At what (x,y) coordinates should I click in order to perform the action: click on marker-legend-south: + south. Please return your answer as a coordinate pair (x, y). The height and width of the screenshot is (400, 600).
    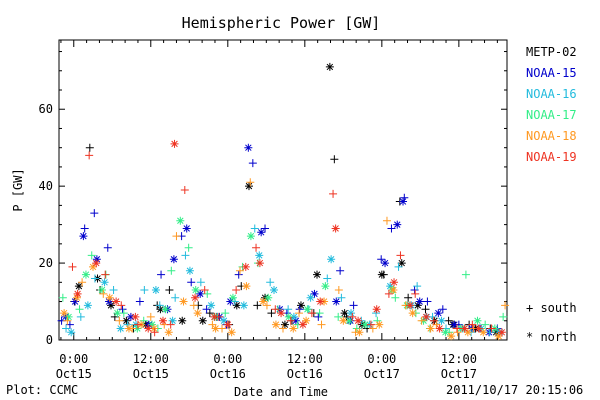
    Looking at the image, I should click on (551, 308).